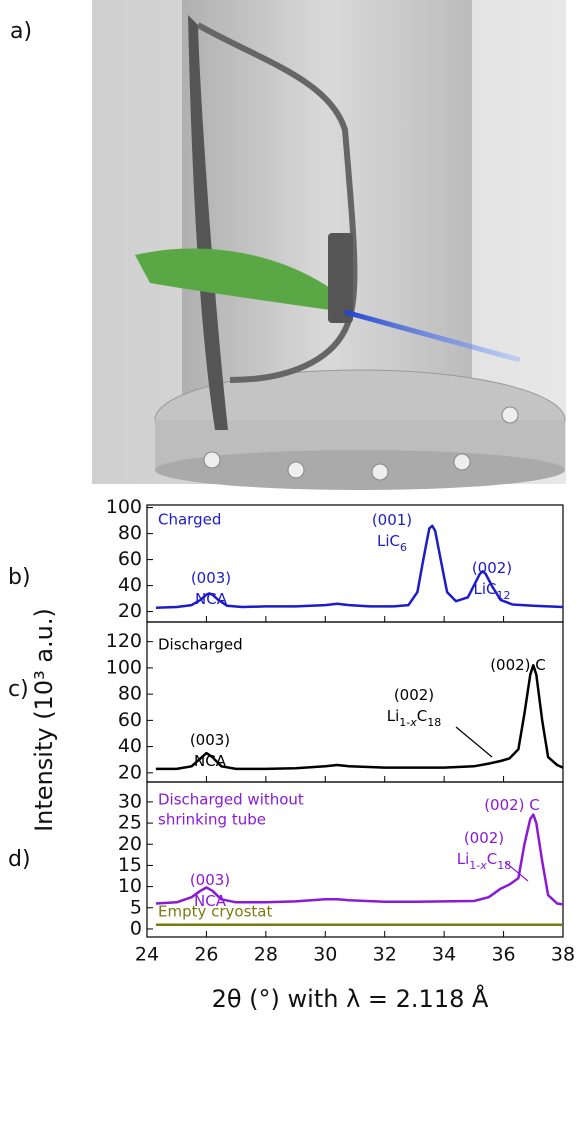 Image resolution: width=578 pixels, height=1129 pixels. Describe the element at coordinates (136, 928) in the screenshot. I see `y-tick-label: 0` at that location.